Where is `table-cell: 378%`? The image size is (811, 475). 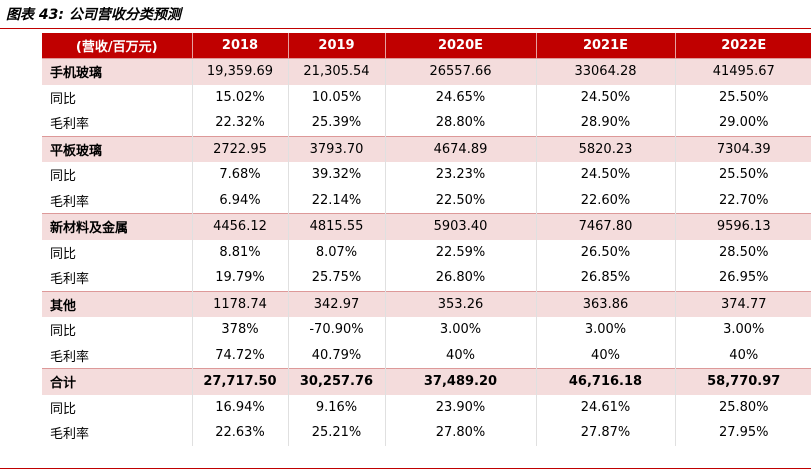
table-cell: 378% is located at coordinates (240, 330).